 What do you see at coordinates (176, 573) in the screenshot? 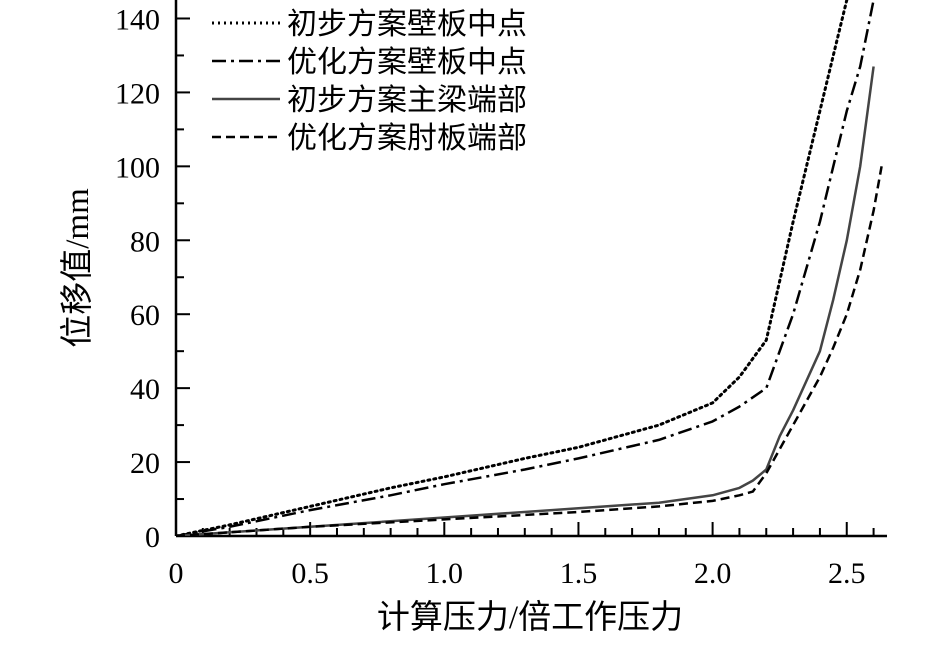
I see `x-tick-label: 0` at bounding box center [176, 573].